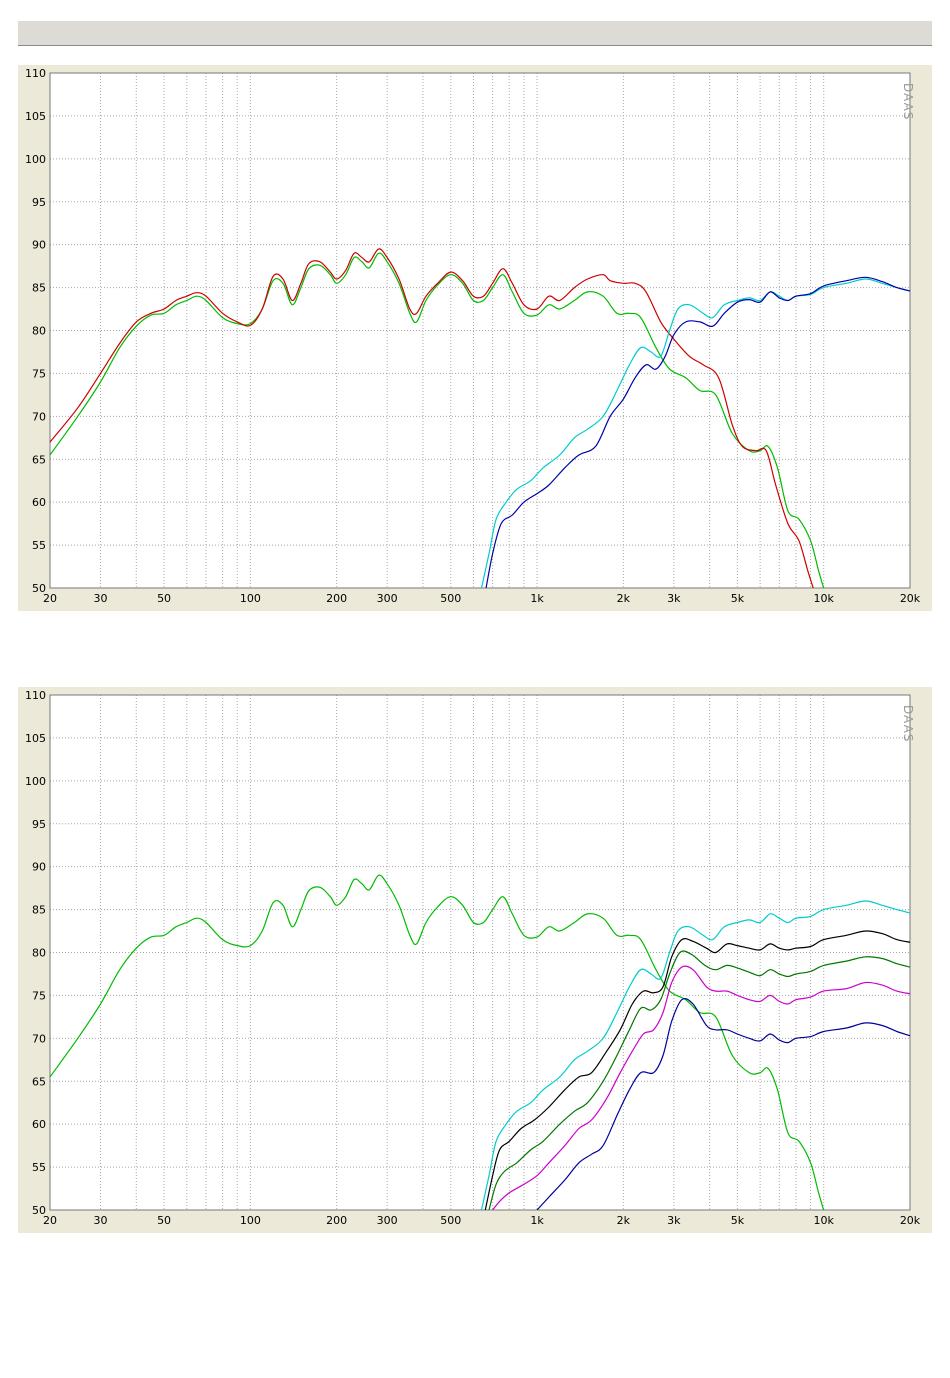 The height and width of the screenshot is (1378, 950). Describe the element at coordinates (475, 33) in the screenshot. I see `header-bar` at that location.